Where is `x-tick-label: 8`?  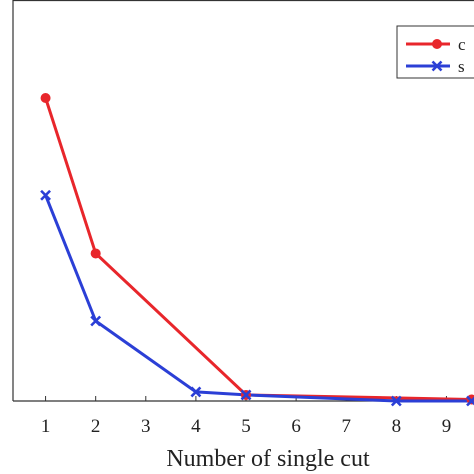 x-tick-label: 8 is located at coordinates (397, 426).